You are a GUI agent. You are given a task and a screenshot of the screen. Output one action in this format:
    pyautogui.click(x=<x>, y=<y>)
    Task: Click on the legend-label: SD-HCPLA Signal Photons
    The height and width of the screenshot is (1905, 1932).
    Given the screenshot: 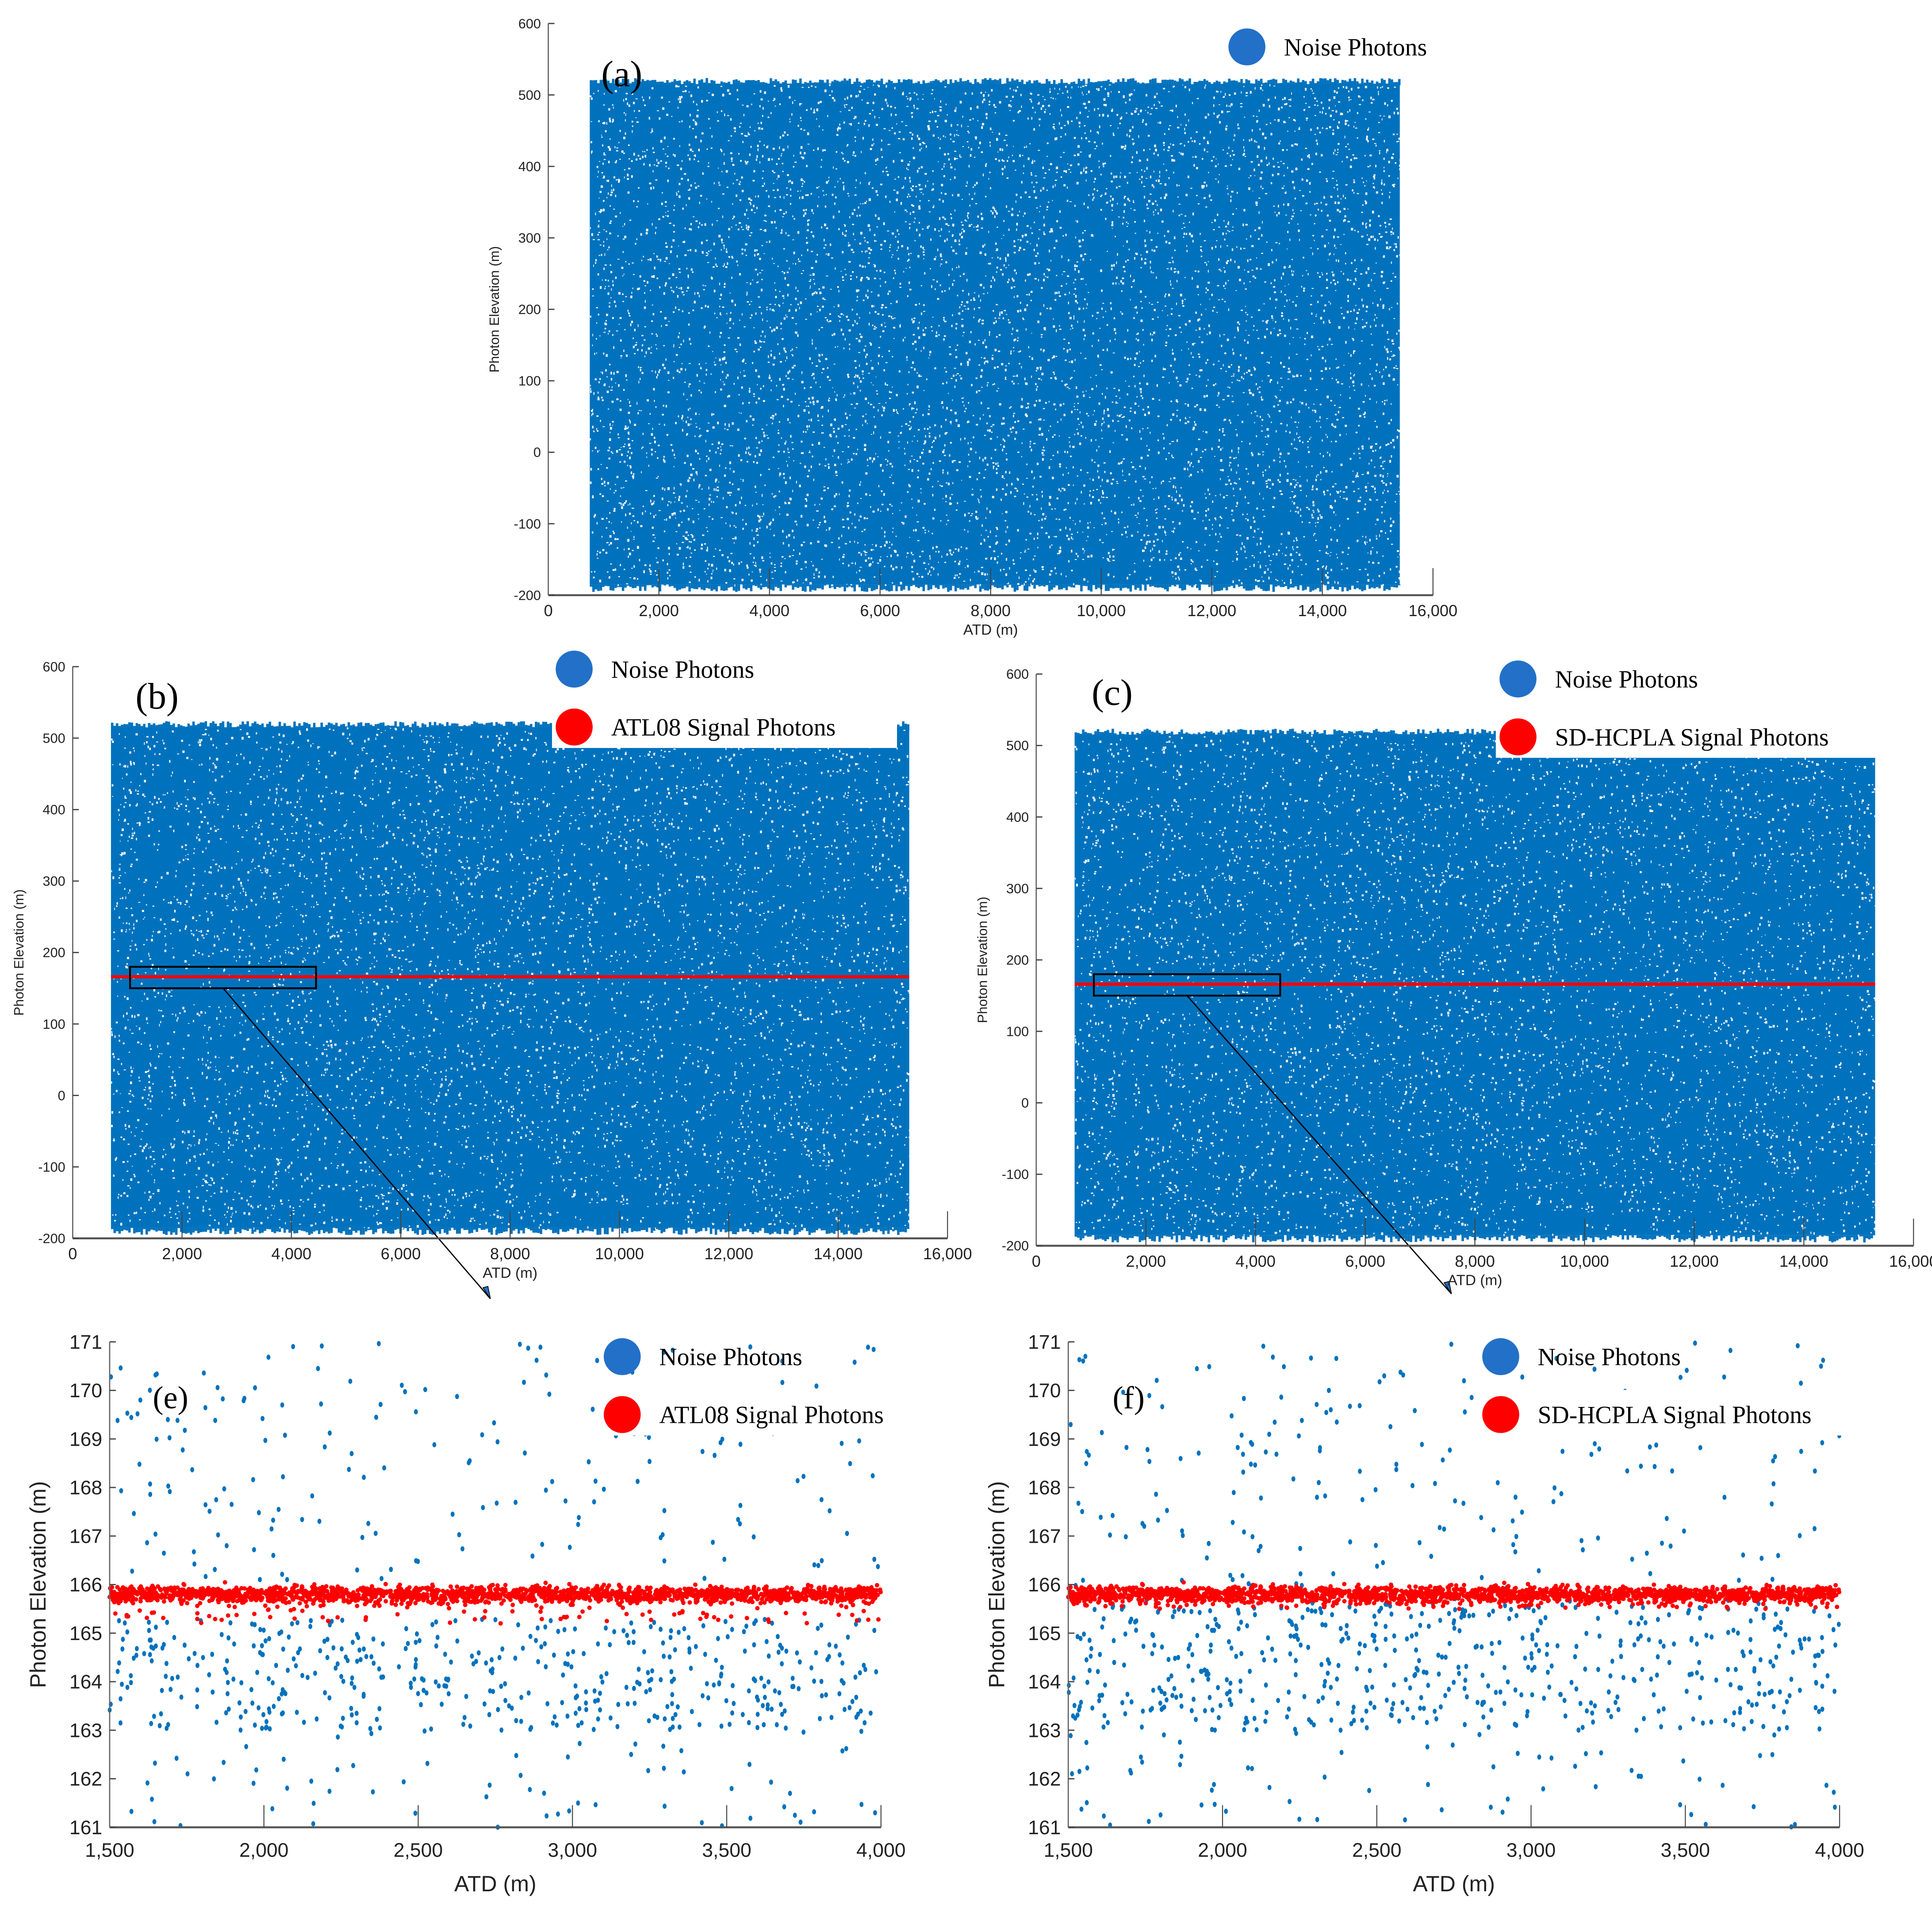 What is the action you would take?
    pyautogui.click(x=1675, y=1415)
    